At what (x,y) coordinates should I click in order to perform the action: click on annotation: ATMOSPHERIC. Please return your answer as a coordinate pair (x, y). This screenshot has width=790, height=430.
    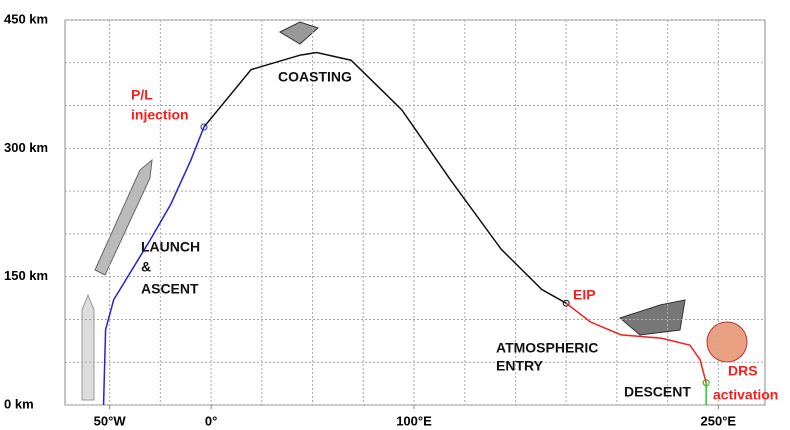
    Looking at the image, I should click on (547, 348).